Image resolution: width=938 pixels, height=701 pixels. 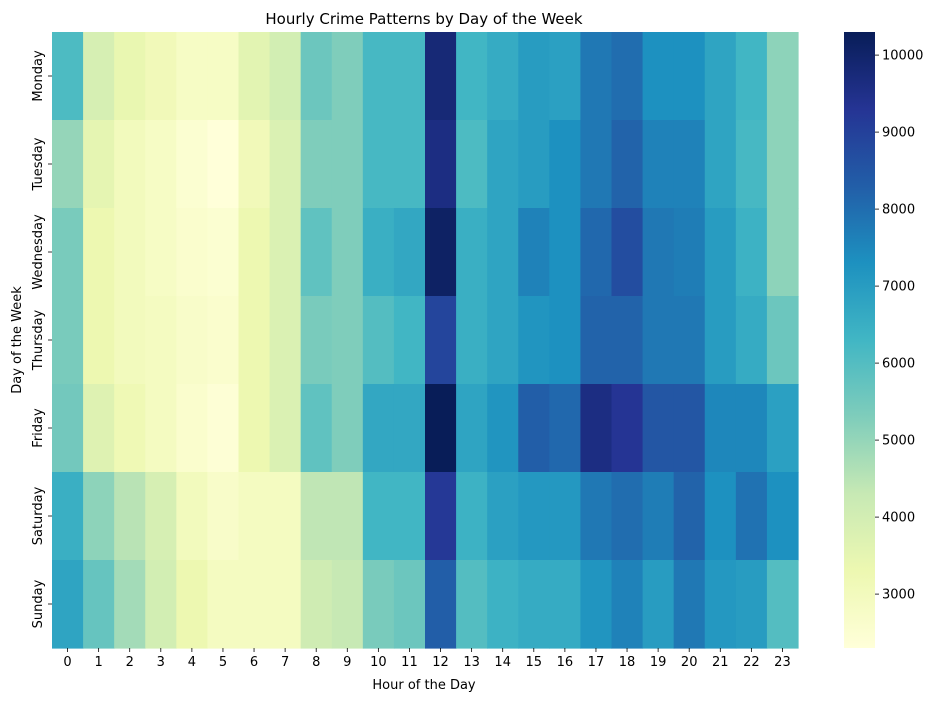 I want to click on x-tick-label: 3, so click(x=161, y=662).